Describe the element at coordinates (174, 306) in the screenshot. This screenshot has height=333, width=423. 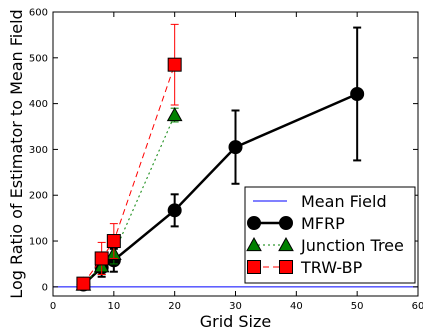
I see `x-tick-label: 20` at that location.